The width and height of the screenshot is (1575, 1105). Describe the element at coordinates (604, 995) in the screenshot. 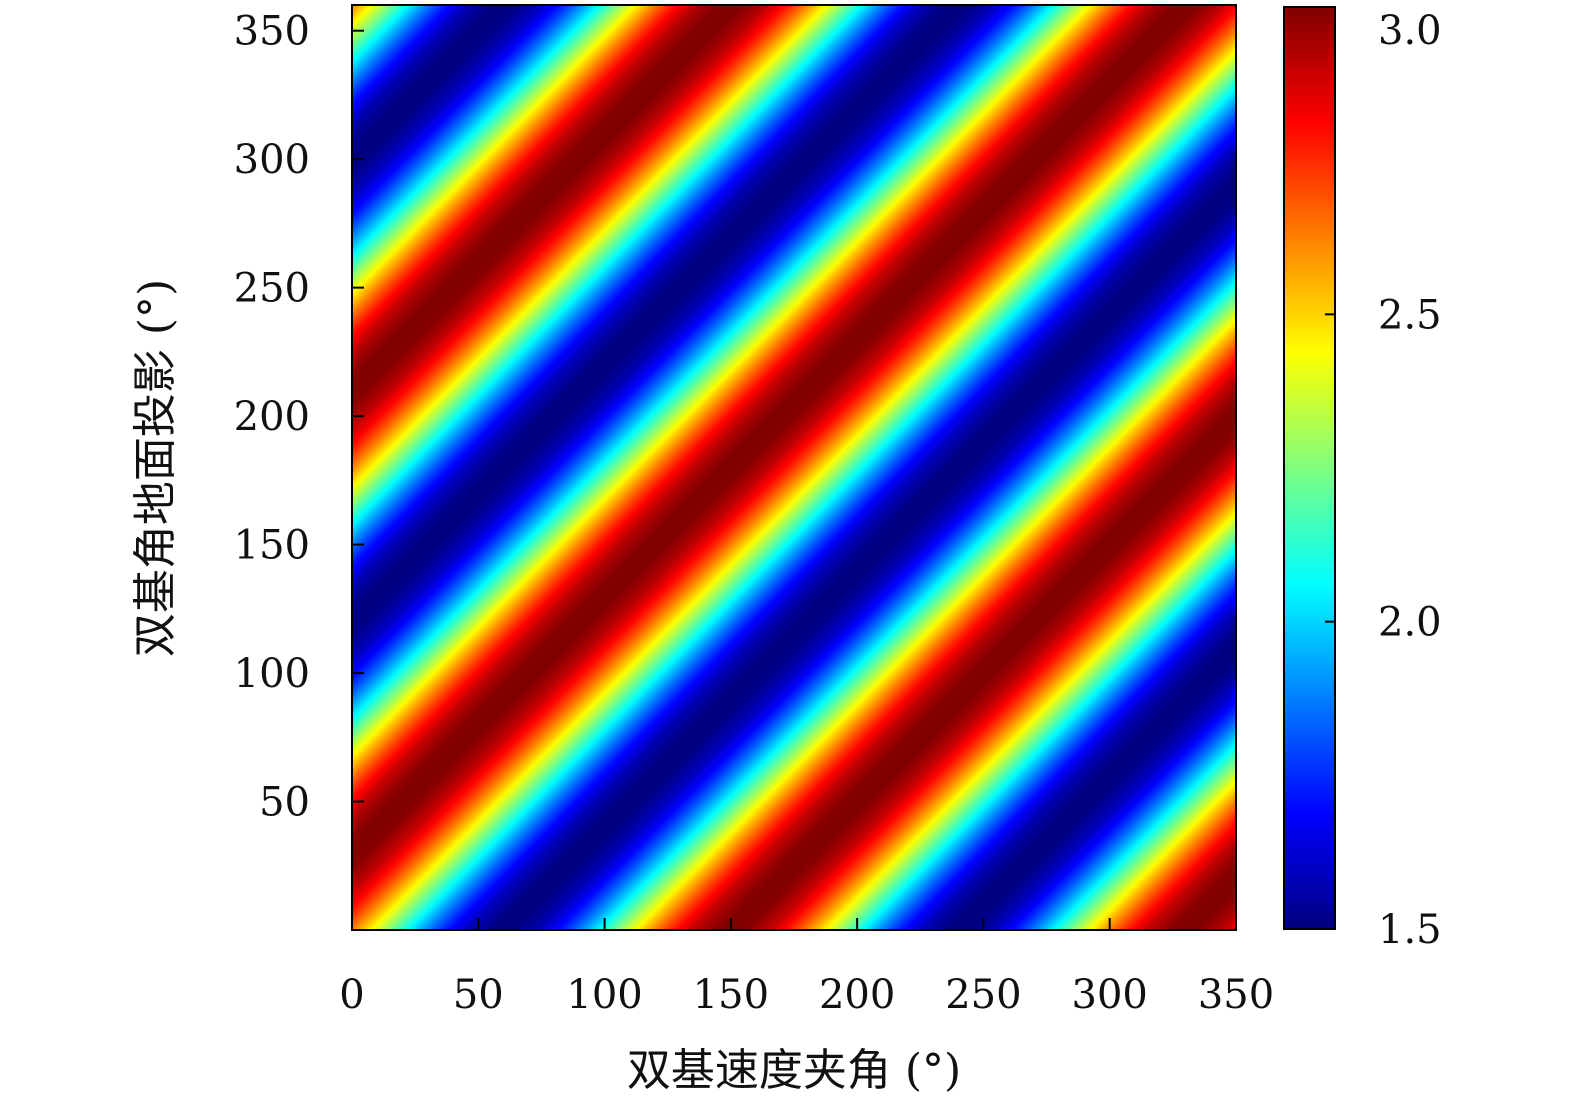

I see `x-tick-label: 100` at that location.